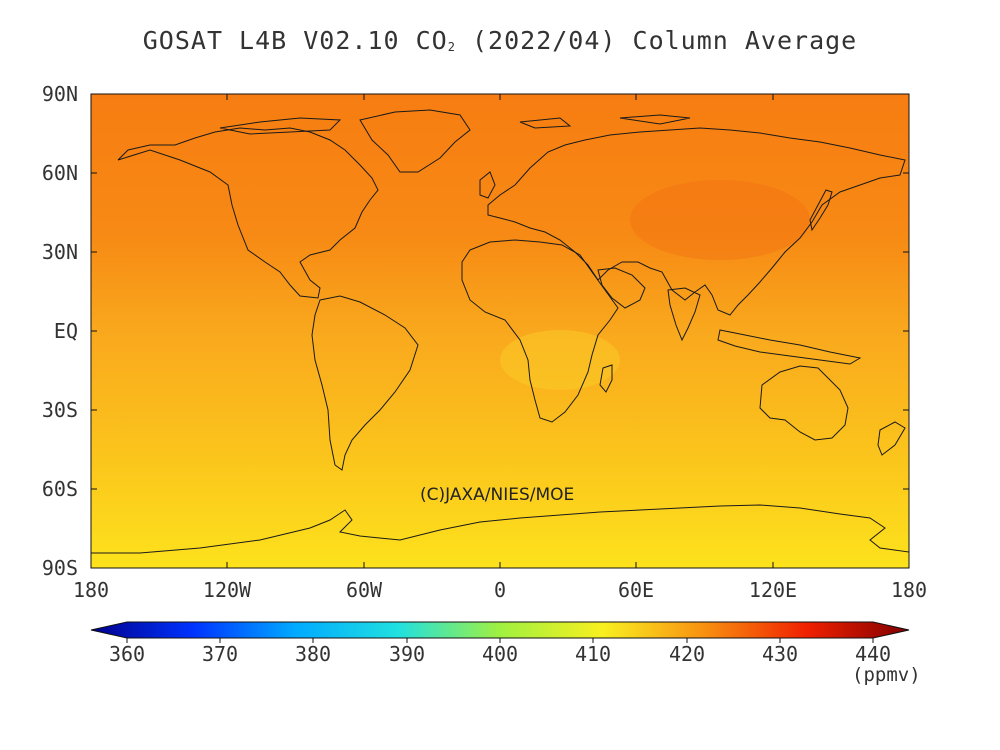 This screenshot has height=750, width=1000. What do you see at coordinates (91, 590) in the screenshot?
I see `lon-label-180w: 180` at bounding box center [91, 590].